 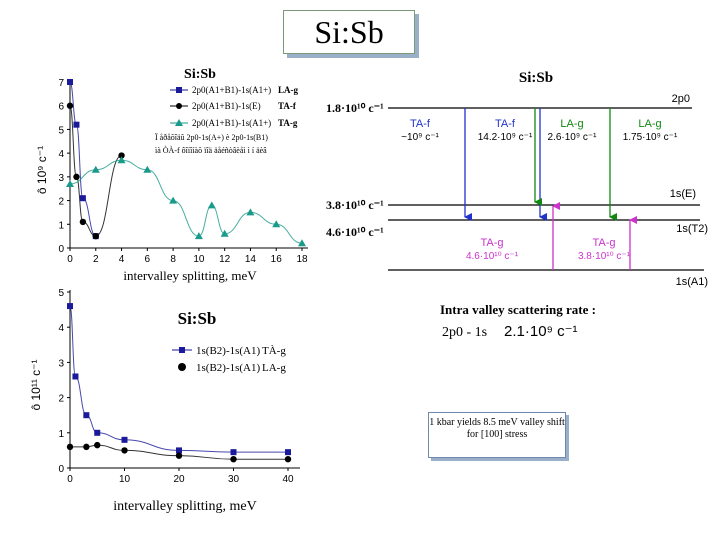 What do you see at coordinates (505, 137) in the screenshot?
I see `transition-rate-2: 14.2·10⁹ c⁻¹` at bounding box center [505, 137].